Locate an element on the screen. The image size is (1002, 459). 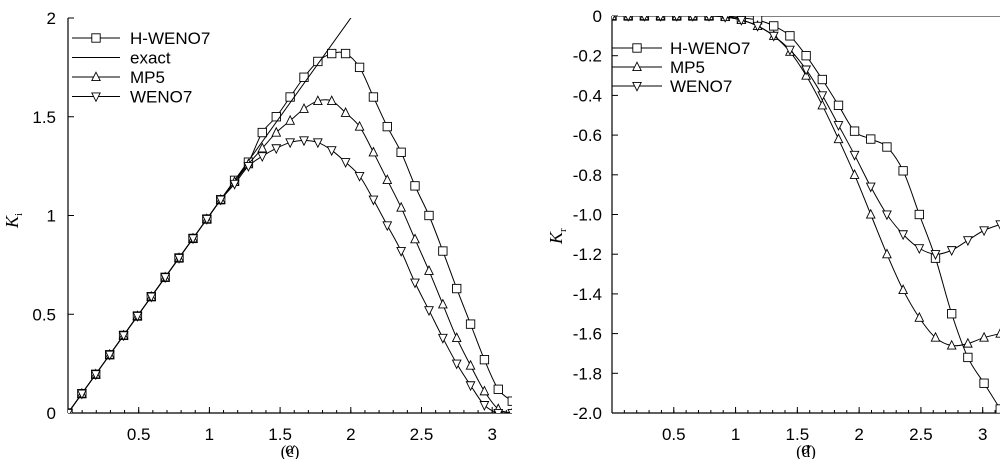
legend-marker-weno7 is located at coordinates (96, 97).